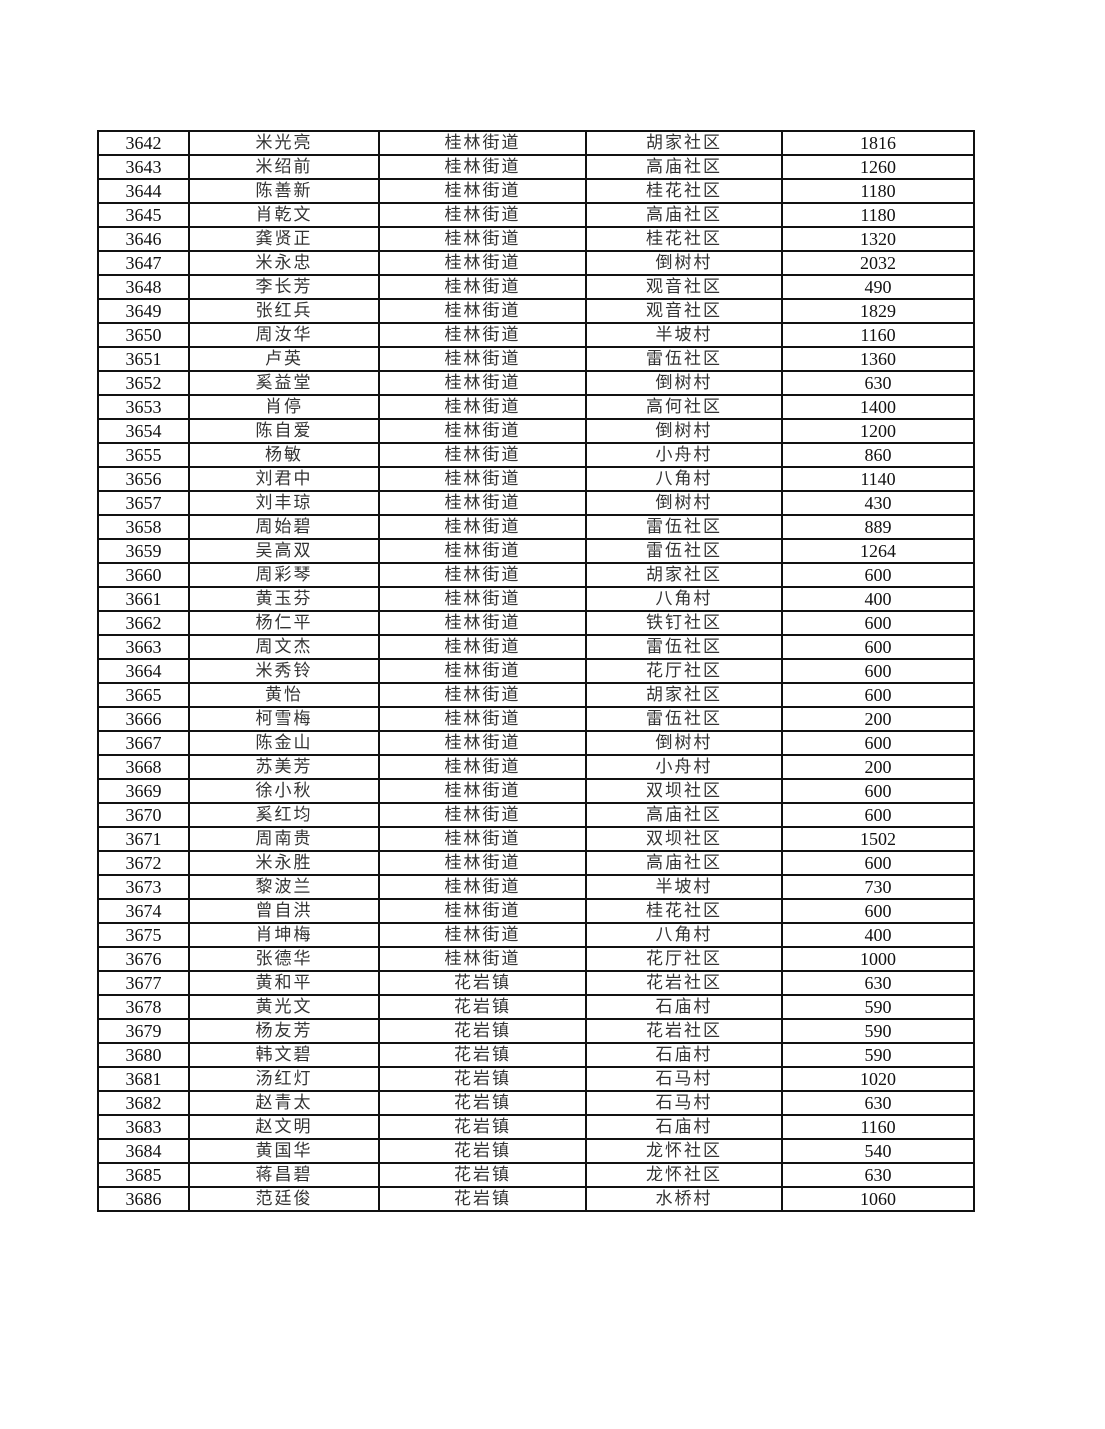  Describe the element at coordinates (536, 455) in the screenshot. I see `table-row: 3655 杨敏 桂林街道 小舟村 860` at that location.